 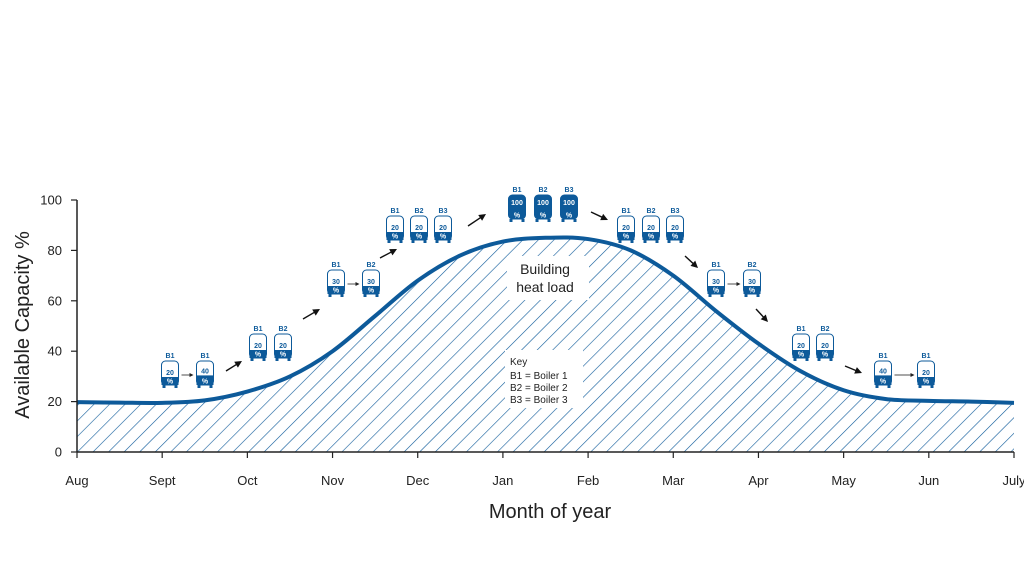 I want to click on x-tick-label: Aug, so click(x=76, y=480).